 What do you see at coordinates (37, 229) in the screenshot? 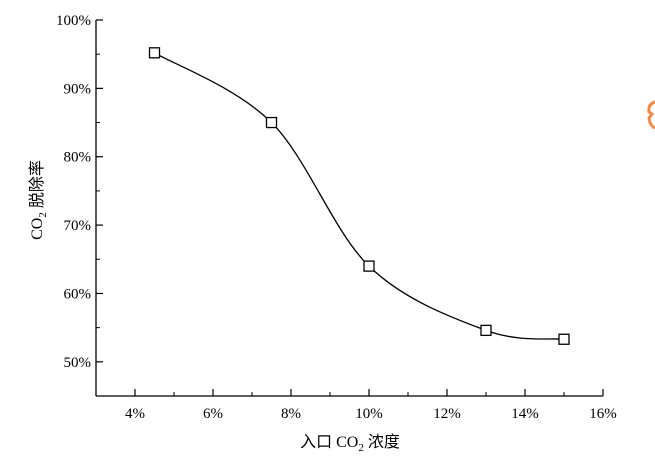
I see `y-axis-title-prefix: CO` at bounding box center [37, 229].